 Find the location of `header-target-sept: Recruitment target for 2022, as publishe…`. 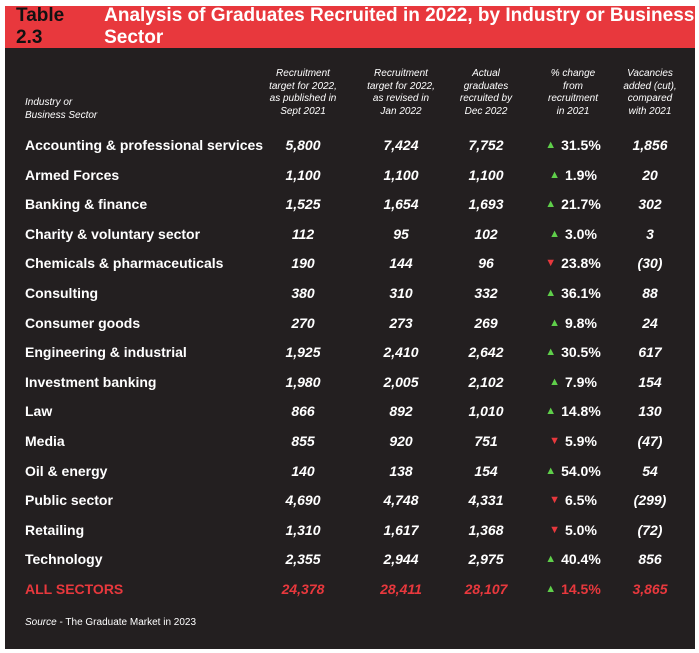

header-target-sept: Recruitment target for 2022, as publishe… is located at coordinates (303, 92).